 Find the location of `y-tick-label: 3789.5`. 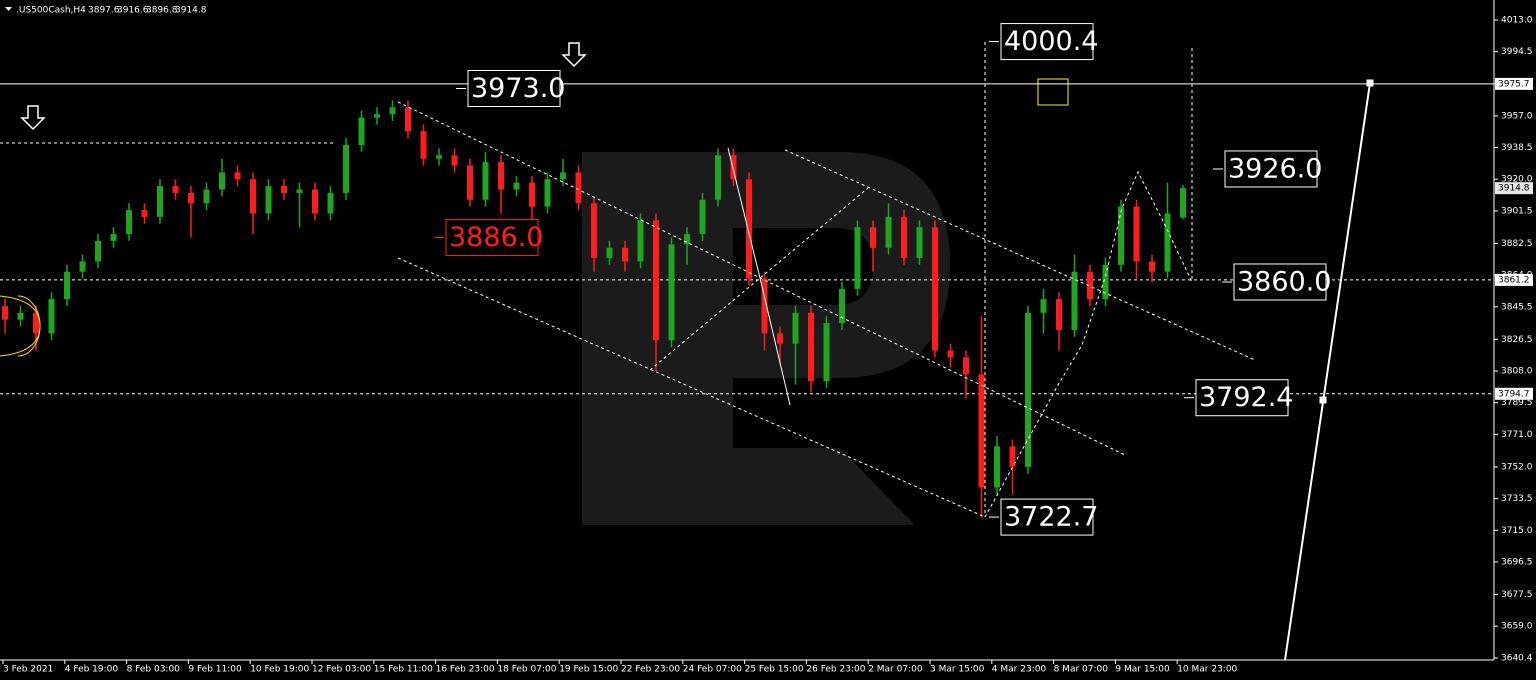

y-tick-label: 3789.5 is located at coordinates (1517, 403).